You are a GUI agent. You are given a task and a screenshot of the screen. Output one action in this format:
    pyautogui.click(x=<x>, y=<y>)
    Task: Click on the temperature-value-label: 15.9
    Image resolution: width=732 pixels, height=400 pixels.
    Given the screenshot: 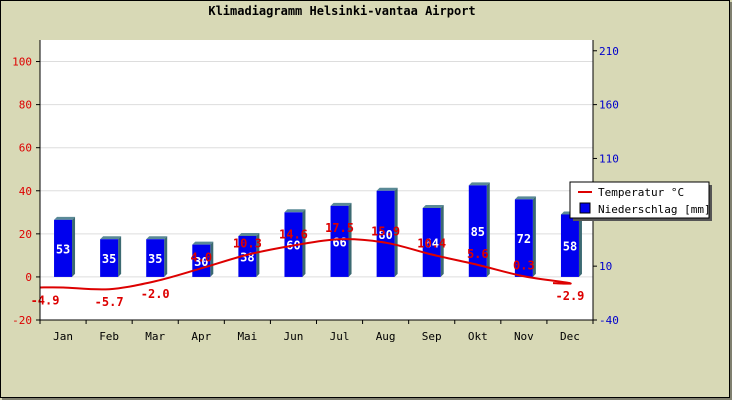 What is the action you would take?
    pyautogui.click(x=385, y=232)
    